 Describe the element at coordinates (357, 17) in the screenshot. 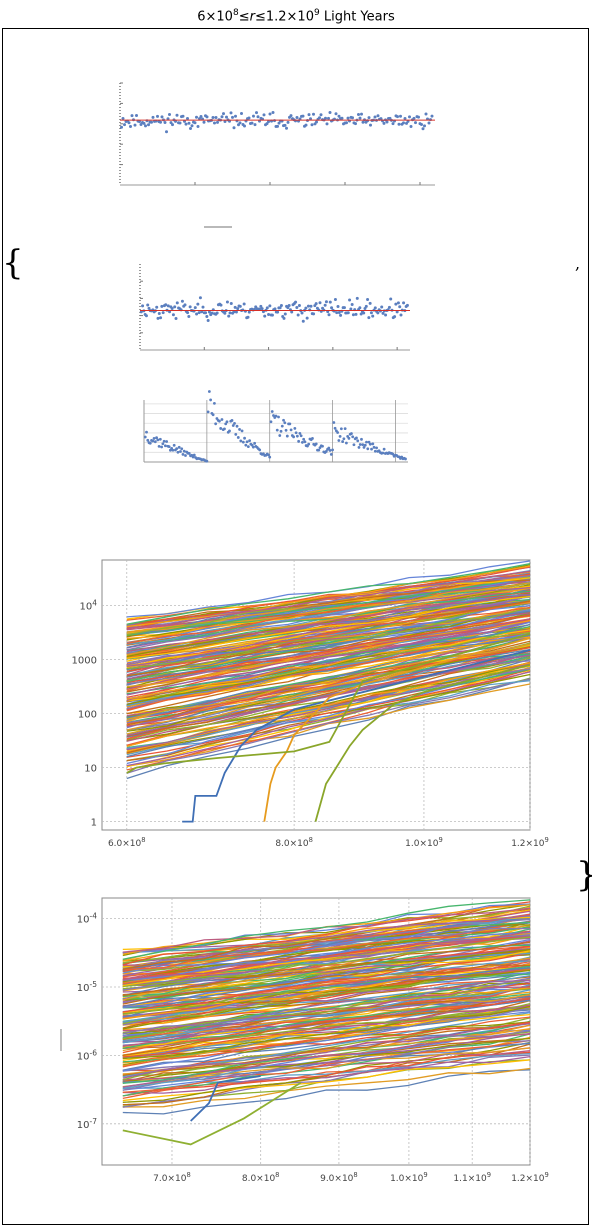

I see `title-tail: Light Years` at that location.